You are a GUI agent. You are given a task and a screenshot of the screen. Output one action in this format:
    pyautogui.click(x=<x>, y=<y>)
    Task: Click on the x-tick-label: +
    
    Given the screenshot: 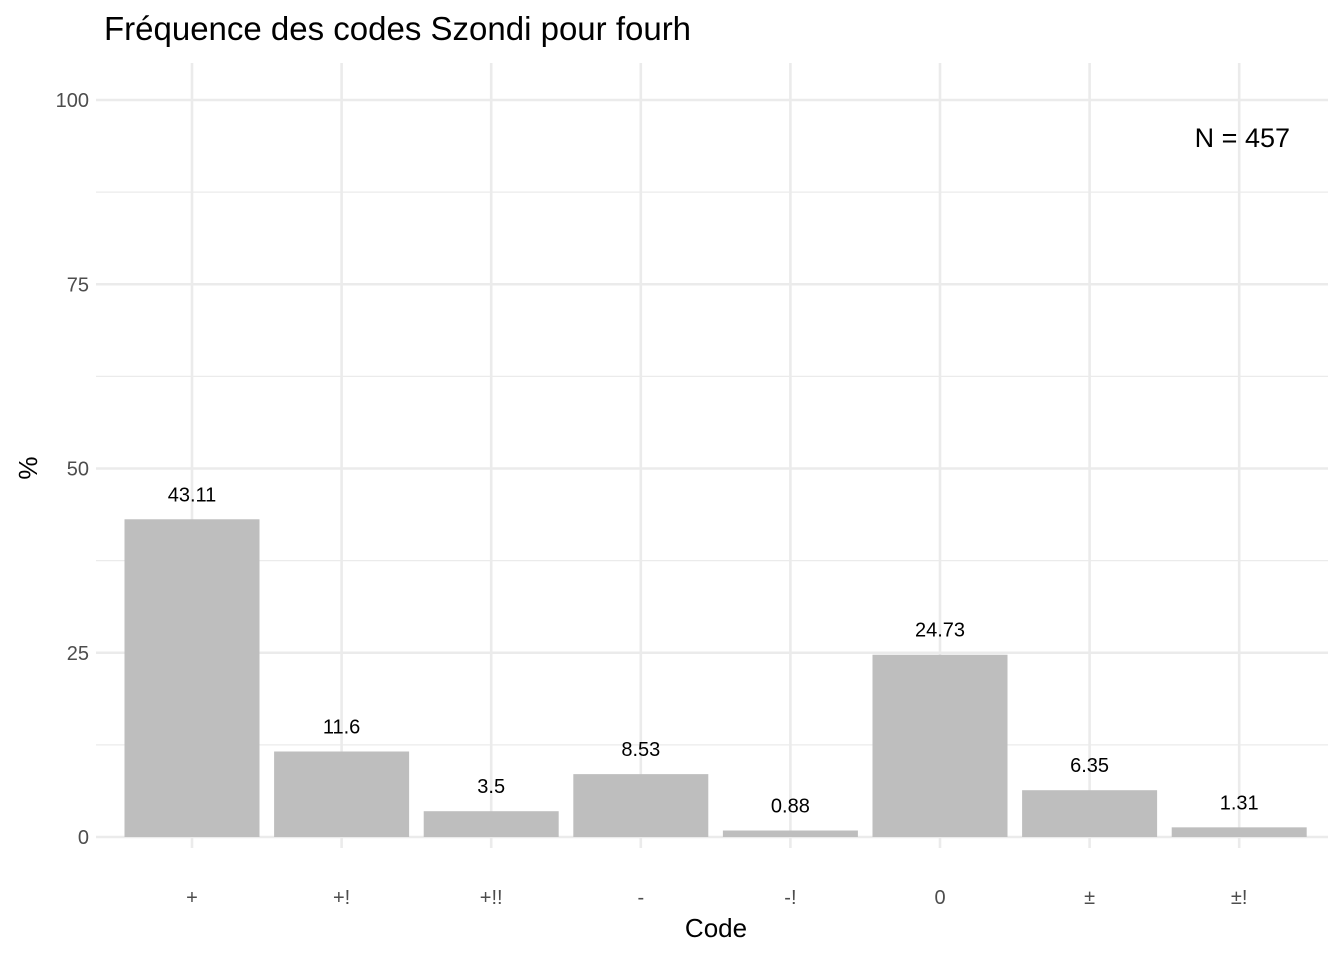 What is the action you would take?
    pyautogui.click(x=192, y=898)
    